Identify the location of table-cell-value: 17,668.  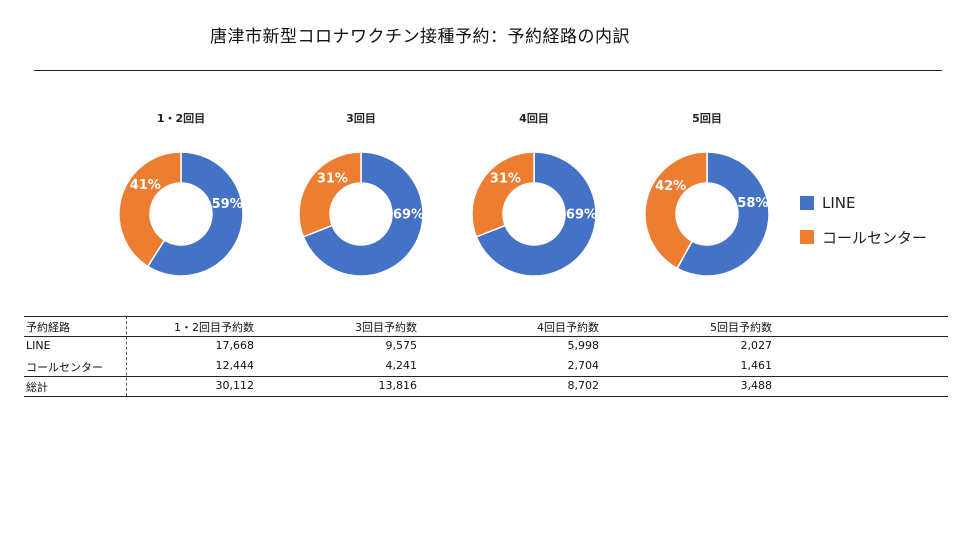
(235, 345).